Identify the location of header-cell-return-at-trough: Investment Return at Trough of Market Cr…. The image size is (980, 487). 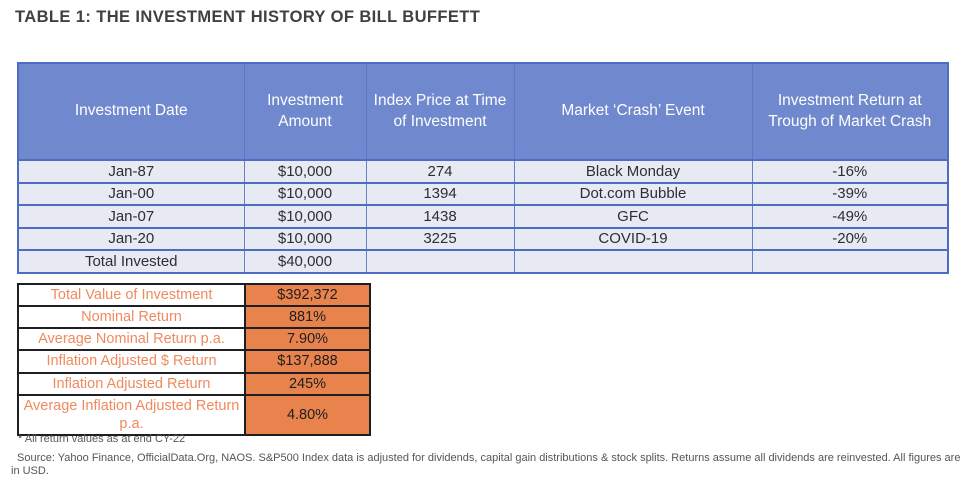
(850, 111).